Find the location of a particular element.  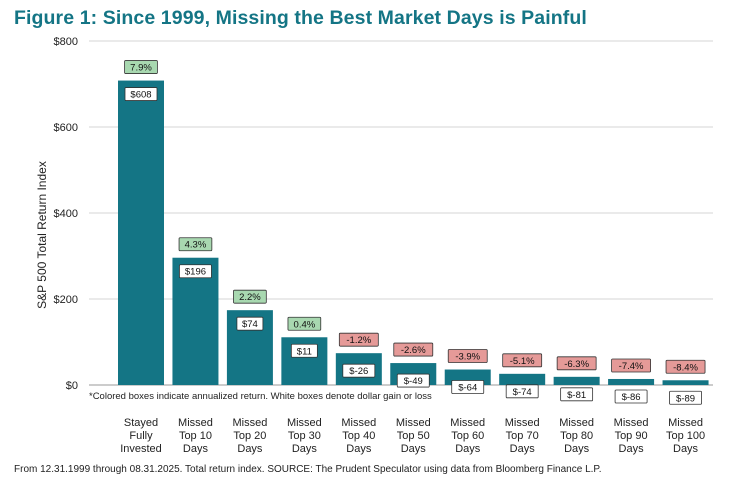

x-category-label: Top 50 is located at coordinates (413, 436).